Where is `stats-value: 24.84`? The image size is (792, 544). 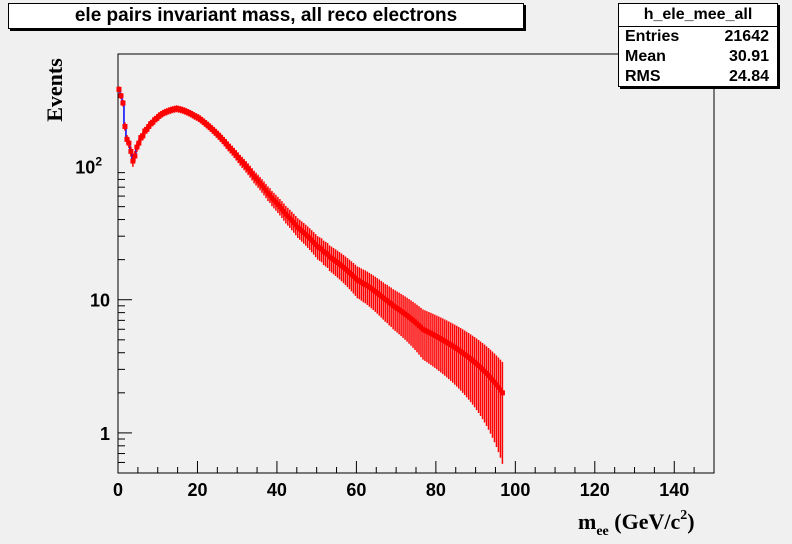 stats-value: 24.84 is located at coordinates (748, 76).